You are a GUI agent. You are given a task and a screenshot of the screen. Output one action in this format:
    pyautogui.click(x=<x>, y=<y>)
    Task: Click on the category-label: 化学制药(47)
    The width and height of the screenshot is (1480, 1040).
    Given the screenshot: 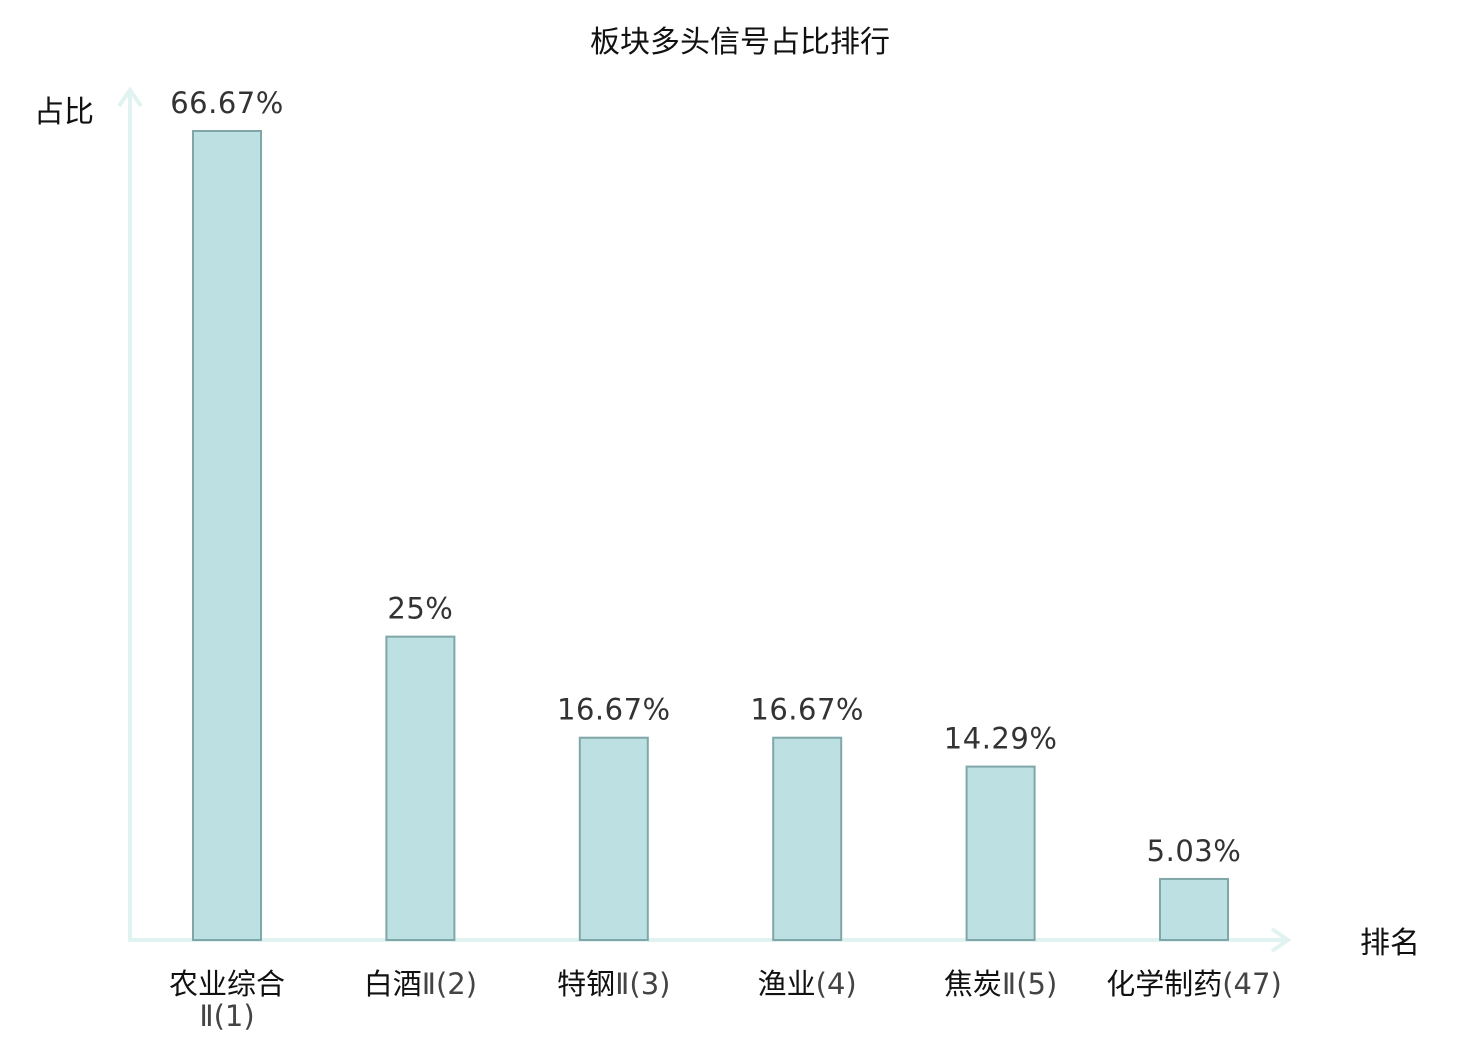 What is the action you would take?
    pyautogui.click(x=1194, y=984)
    